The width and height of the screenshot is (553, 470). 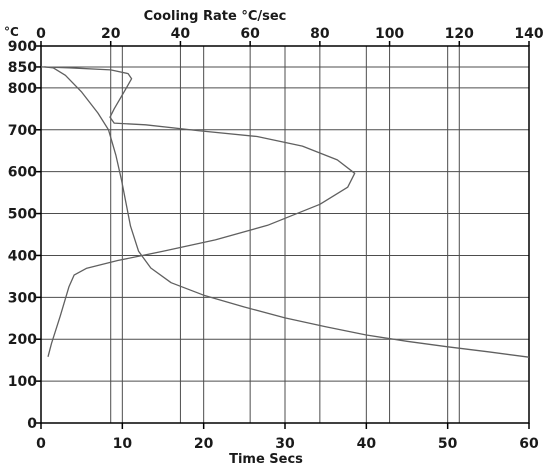 I want to click on tick-label-rate: 20, so click(x=111, y=34).